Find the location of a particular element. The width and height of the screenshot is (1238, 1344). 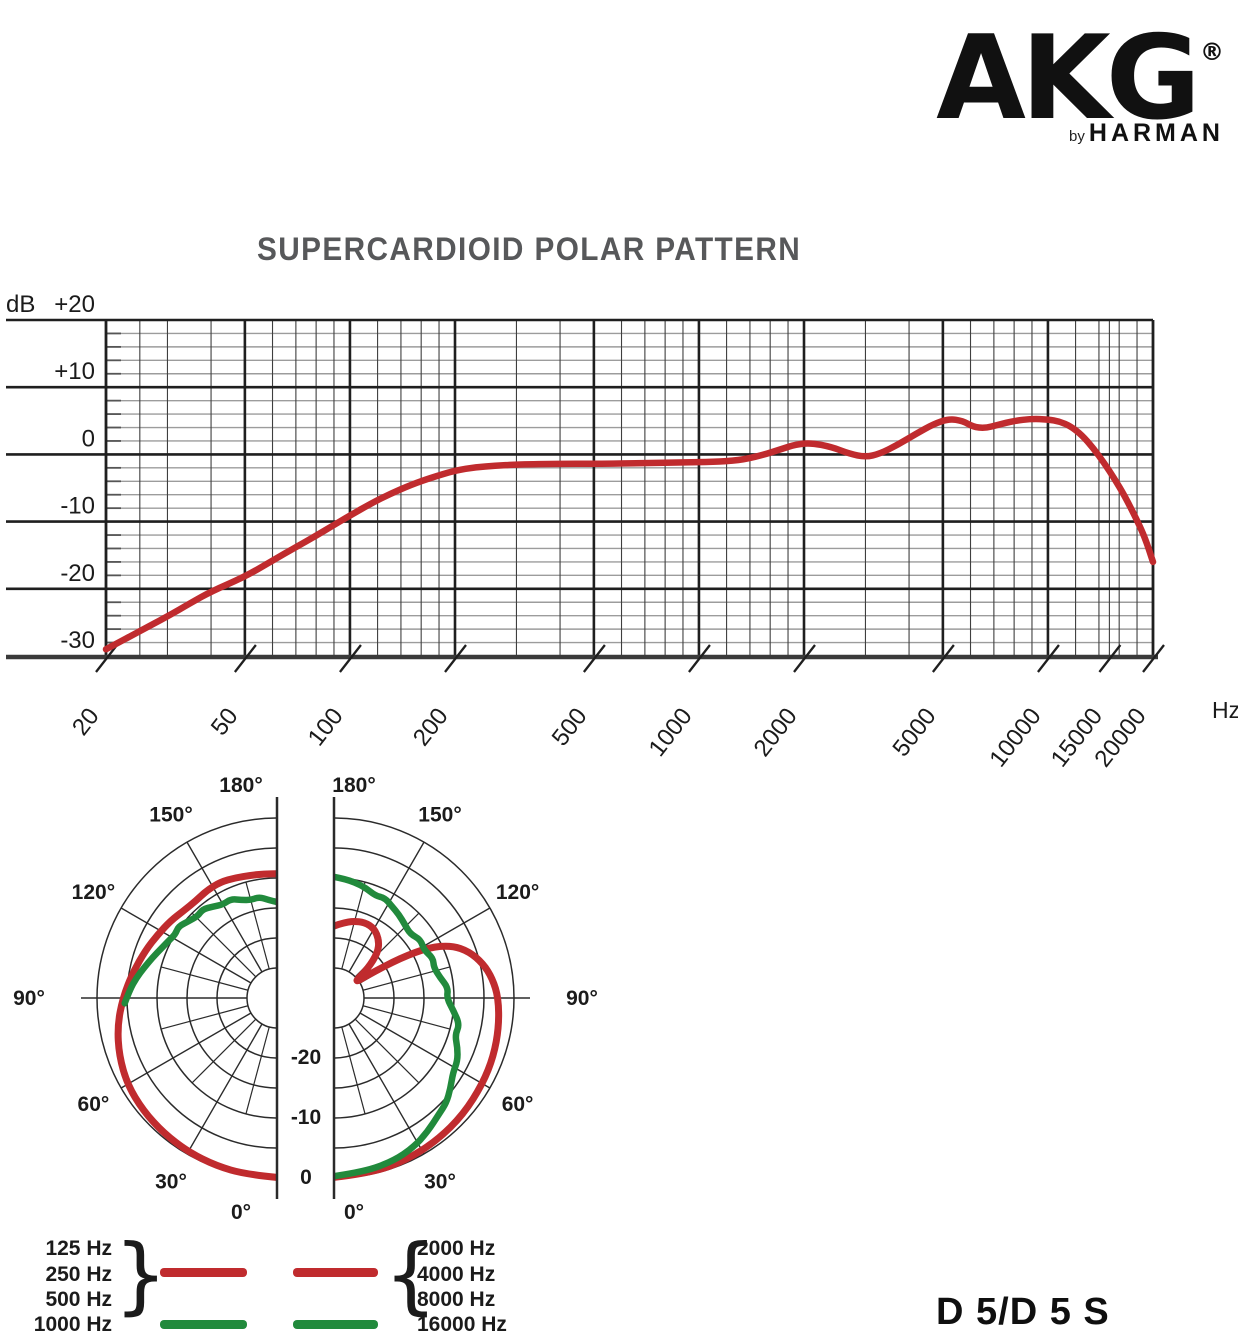

polar-curve-left-green is located at coordinates (198, 950).